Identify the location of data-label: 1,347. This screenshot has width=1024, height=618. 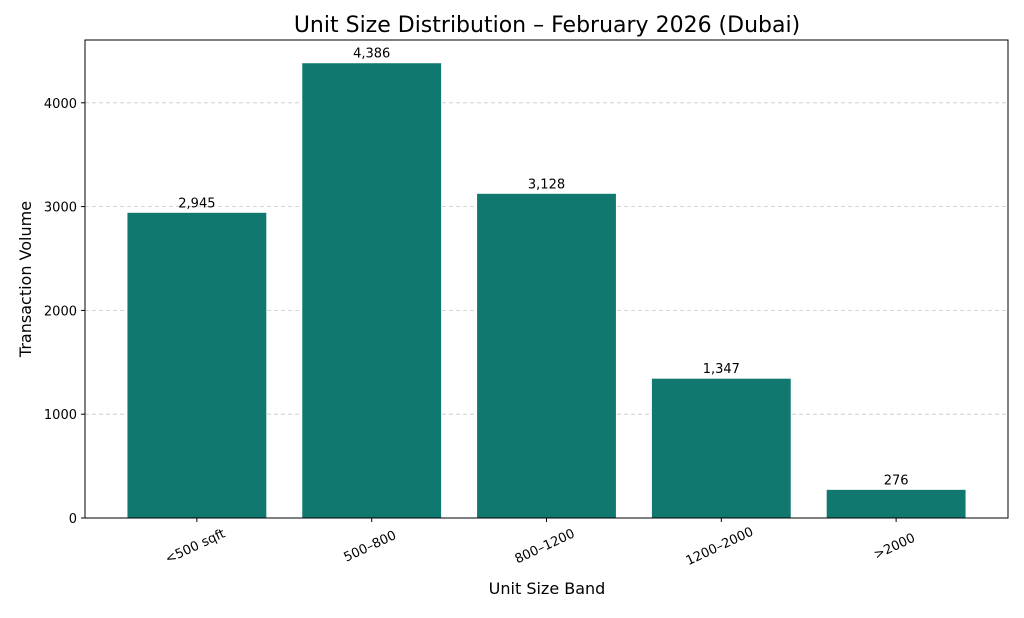
(721, 369).